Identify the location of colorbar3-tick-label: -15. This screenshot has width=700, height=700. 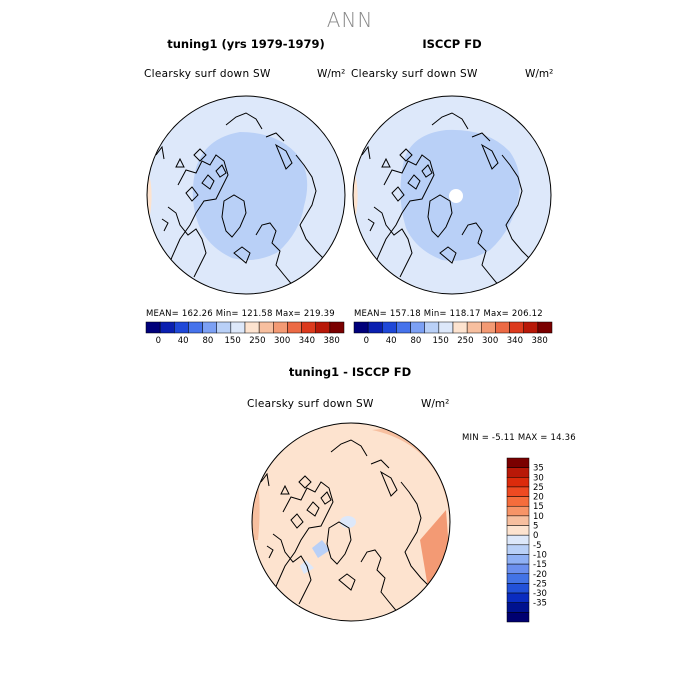
(540, 565).